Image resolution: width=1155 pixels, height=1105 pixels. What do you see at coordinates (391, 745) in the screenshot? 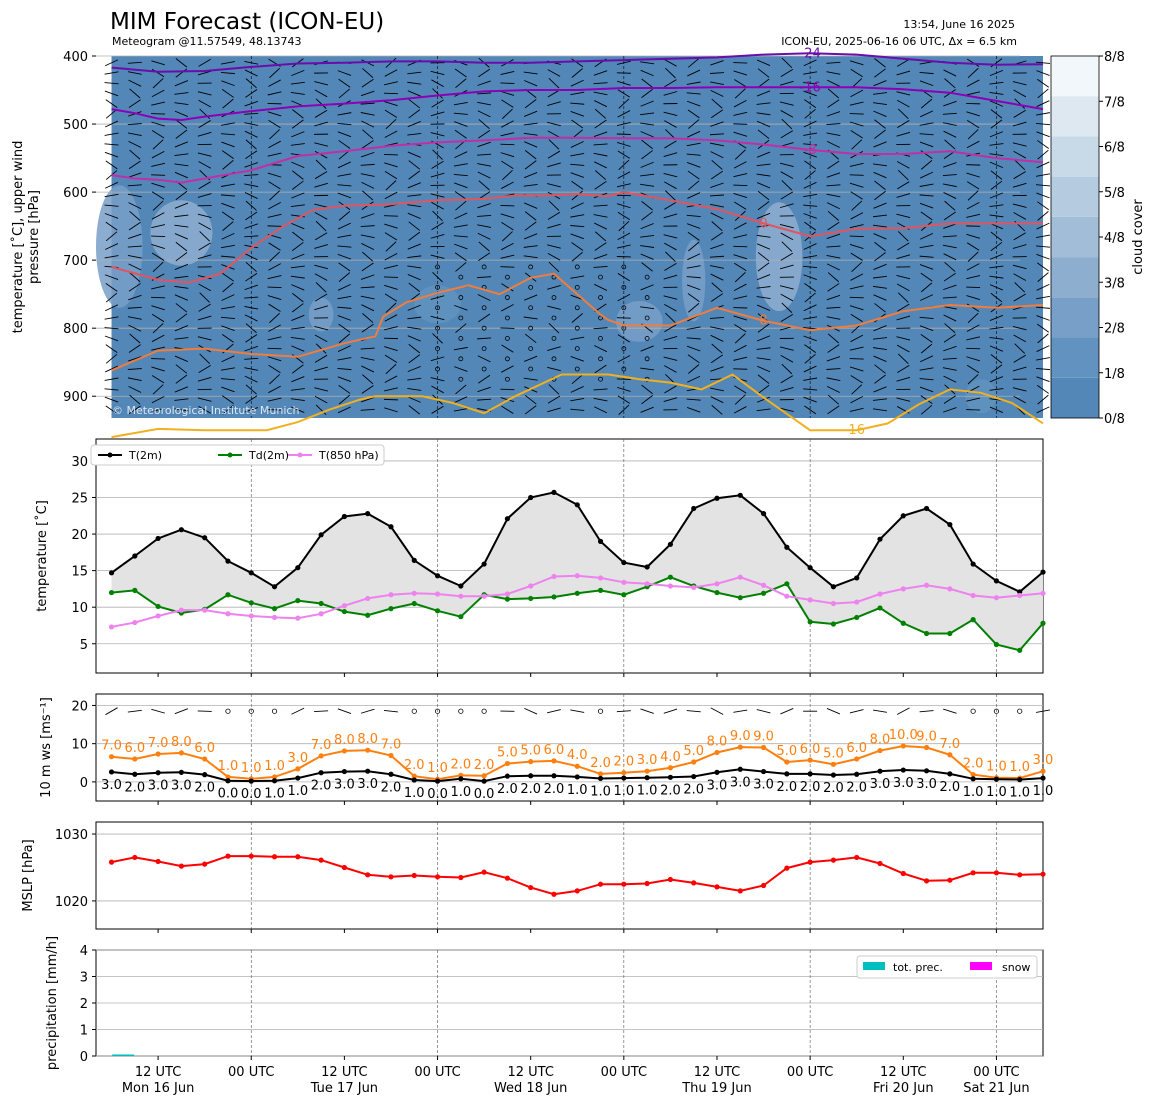
I see `gust-value-label: 7.0` at bounding box center [391, 745].